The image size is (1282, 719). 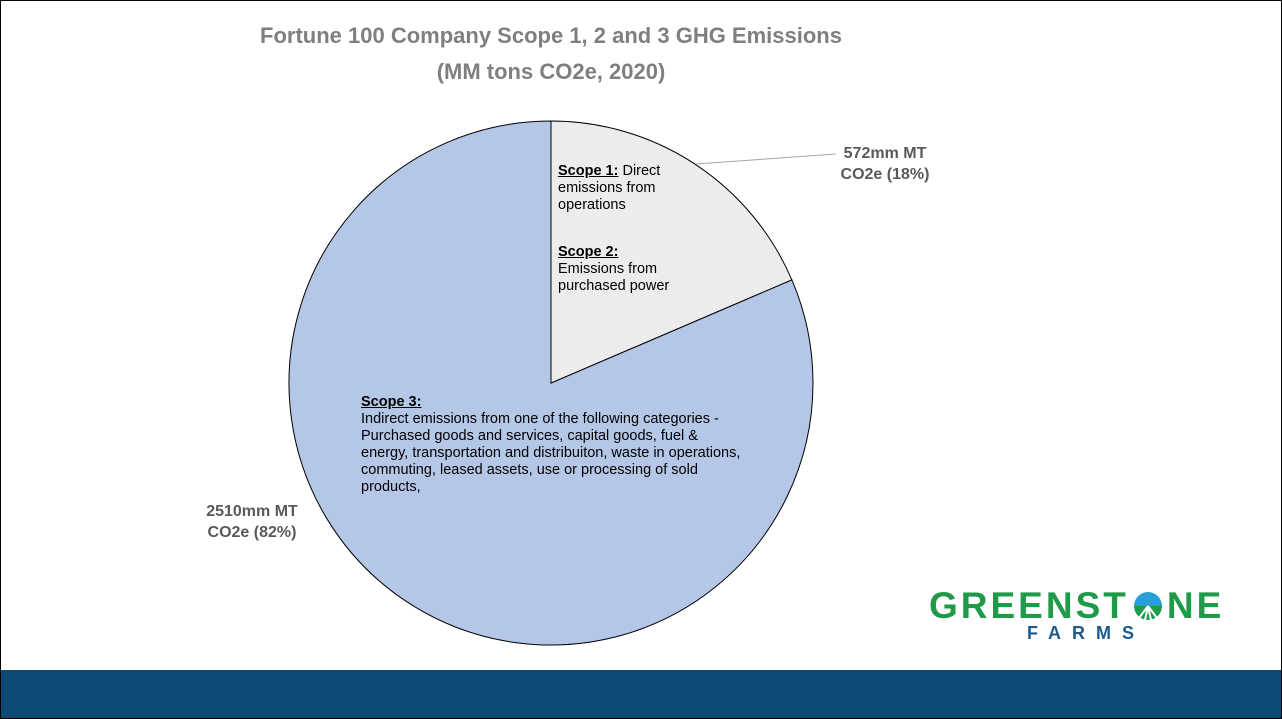 What do you see at coordinates (609, 188) in the screenshot?
I see `note-text: Direct emissions from operations` at bounding box center [609, 188].